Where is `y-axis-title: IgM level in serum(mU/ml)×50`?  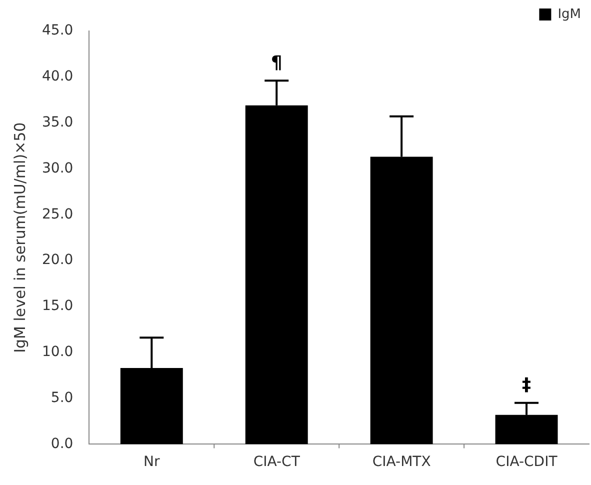
y-axis-title: IgM level in serum(mU/ml)×50 is located at coordinates (19, 237).